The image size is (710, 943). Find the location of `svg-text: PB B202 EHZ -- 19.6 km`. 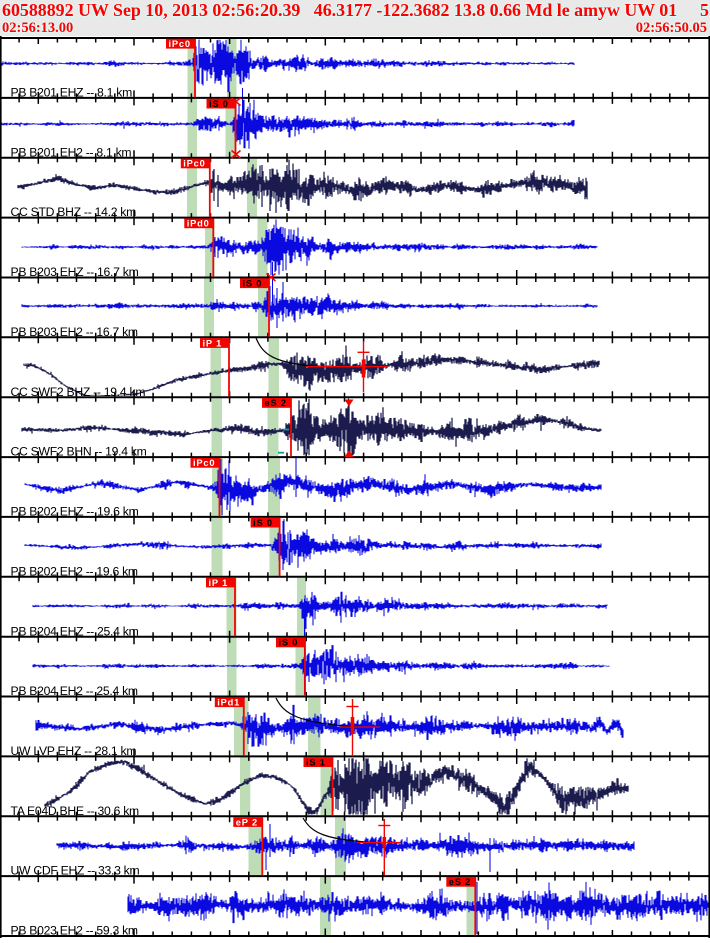

svg-text: PB B202 EHZ -- 19.6 km is located at coordinates (75, 512).